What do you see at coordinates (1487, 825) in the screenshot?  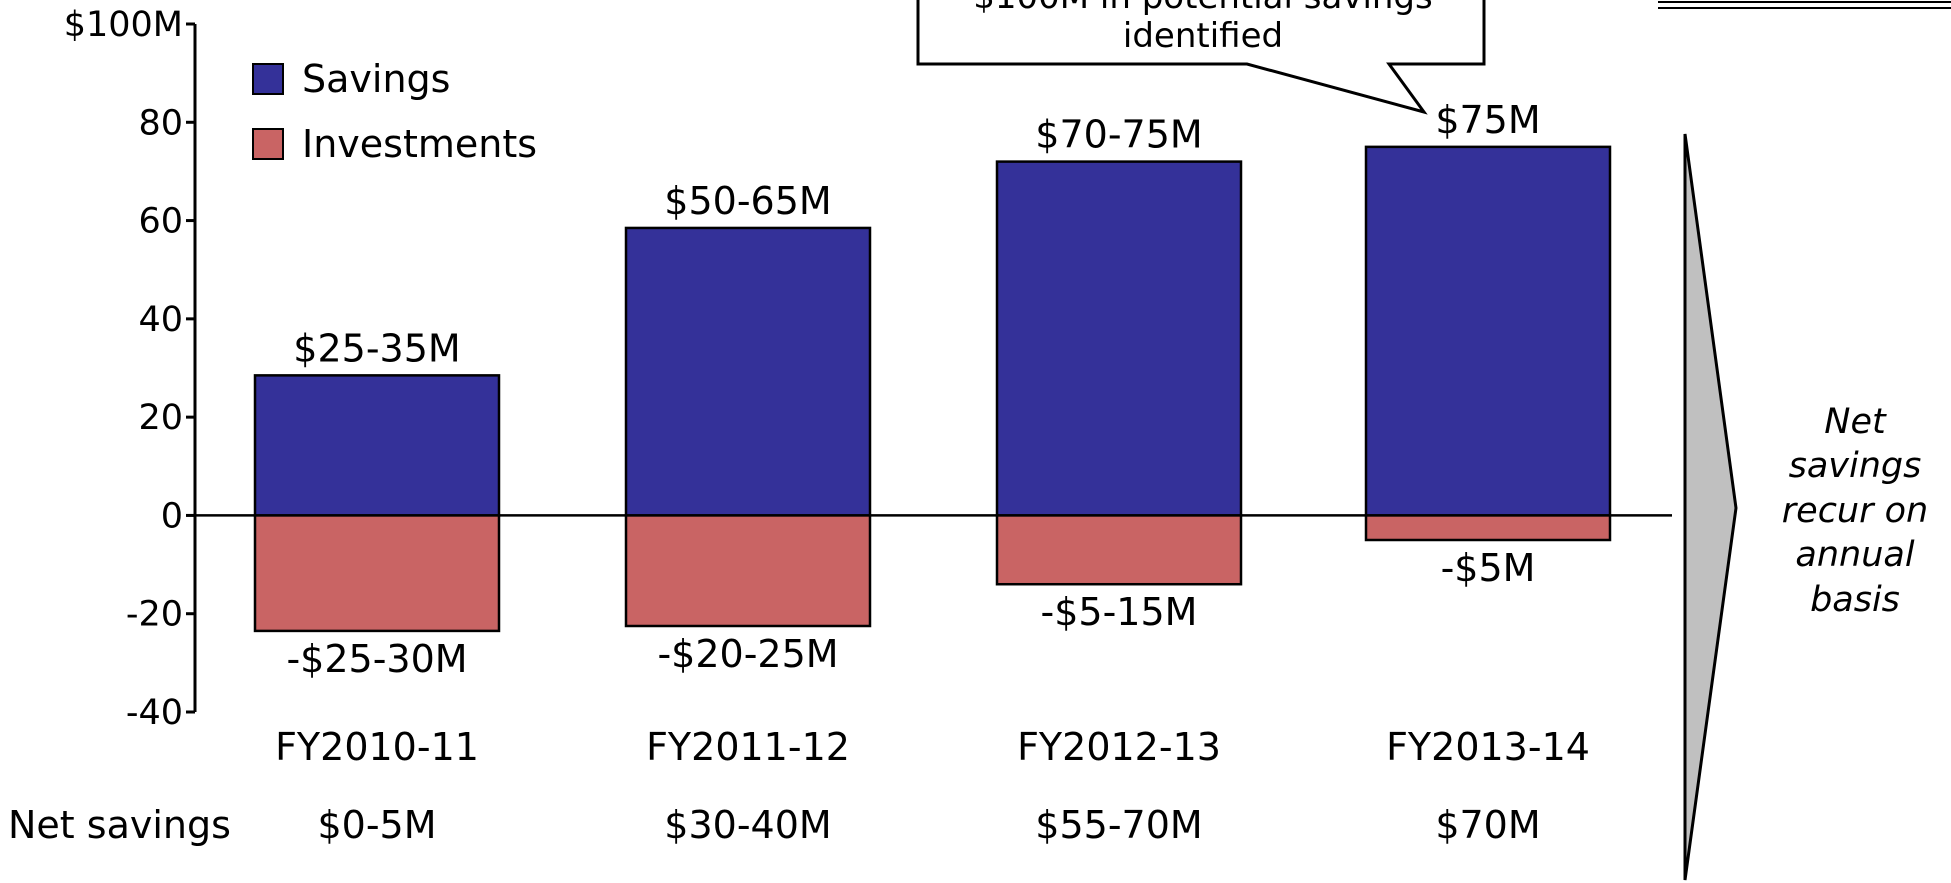 I see `net-savings-value: $70M` at bounding box center [1487, 825].